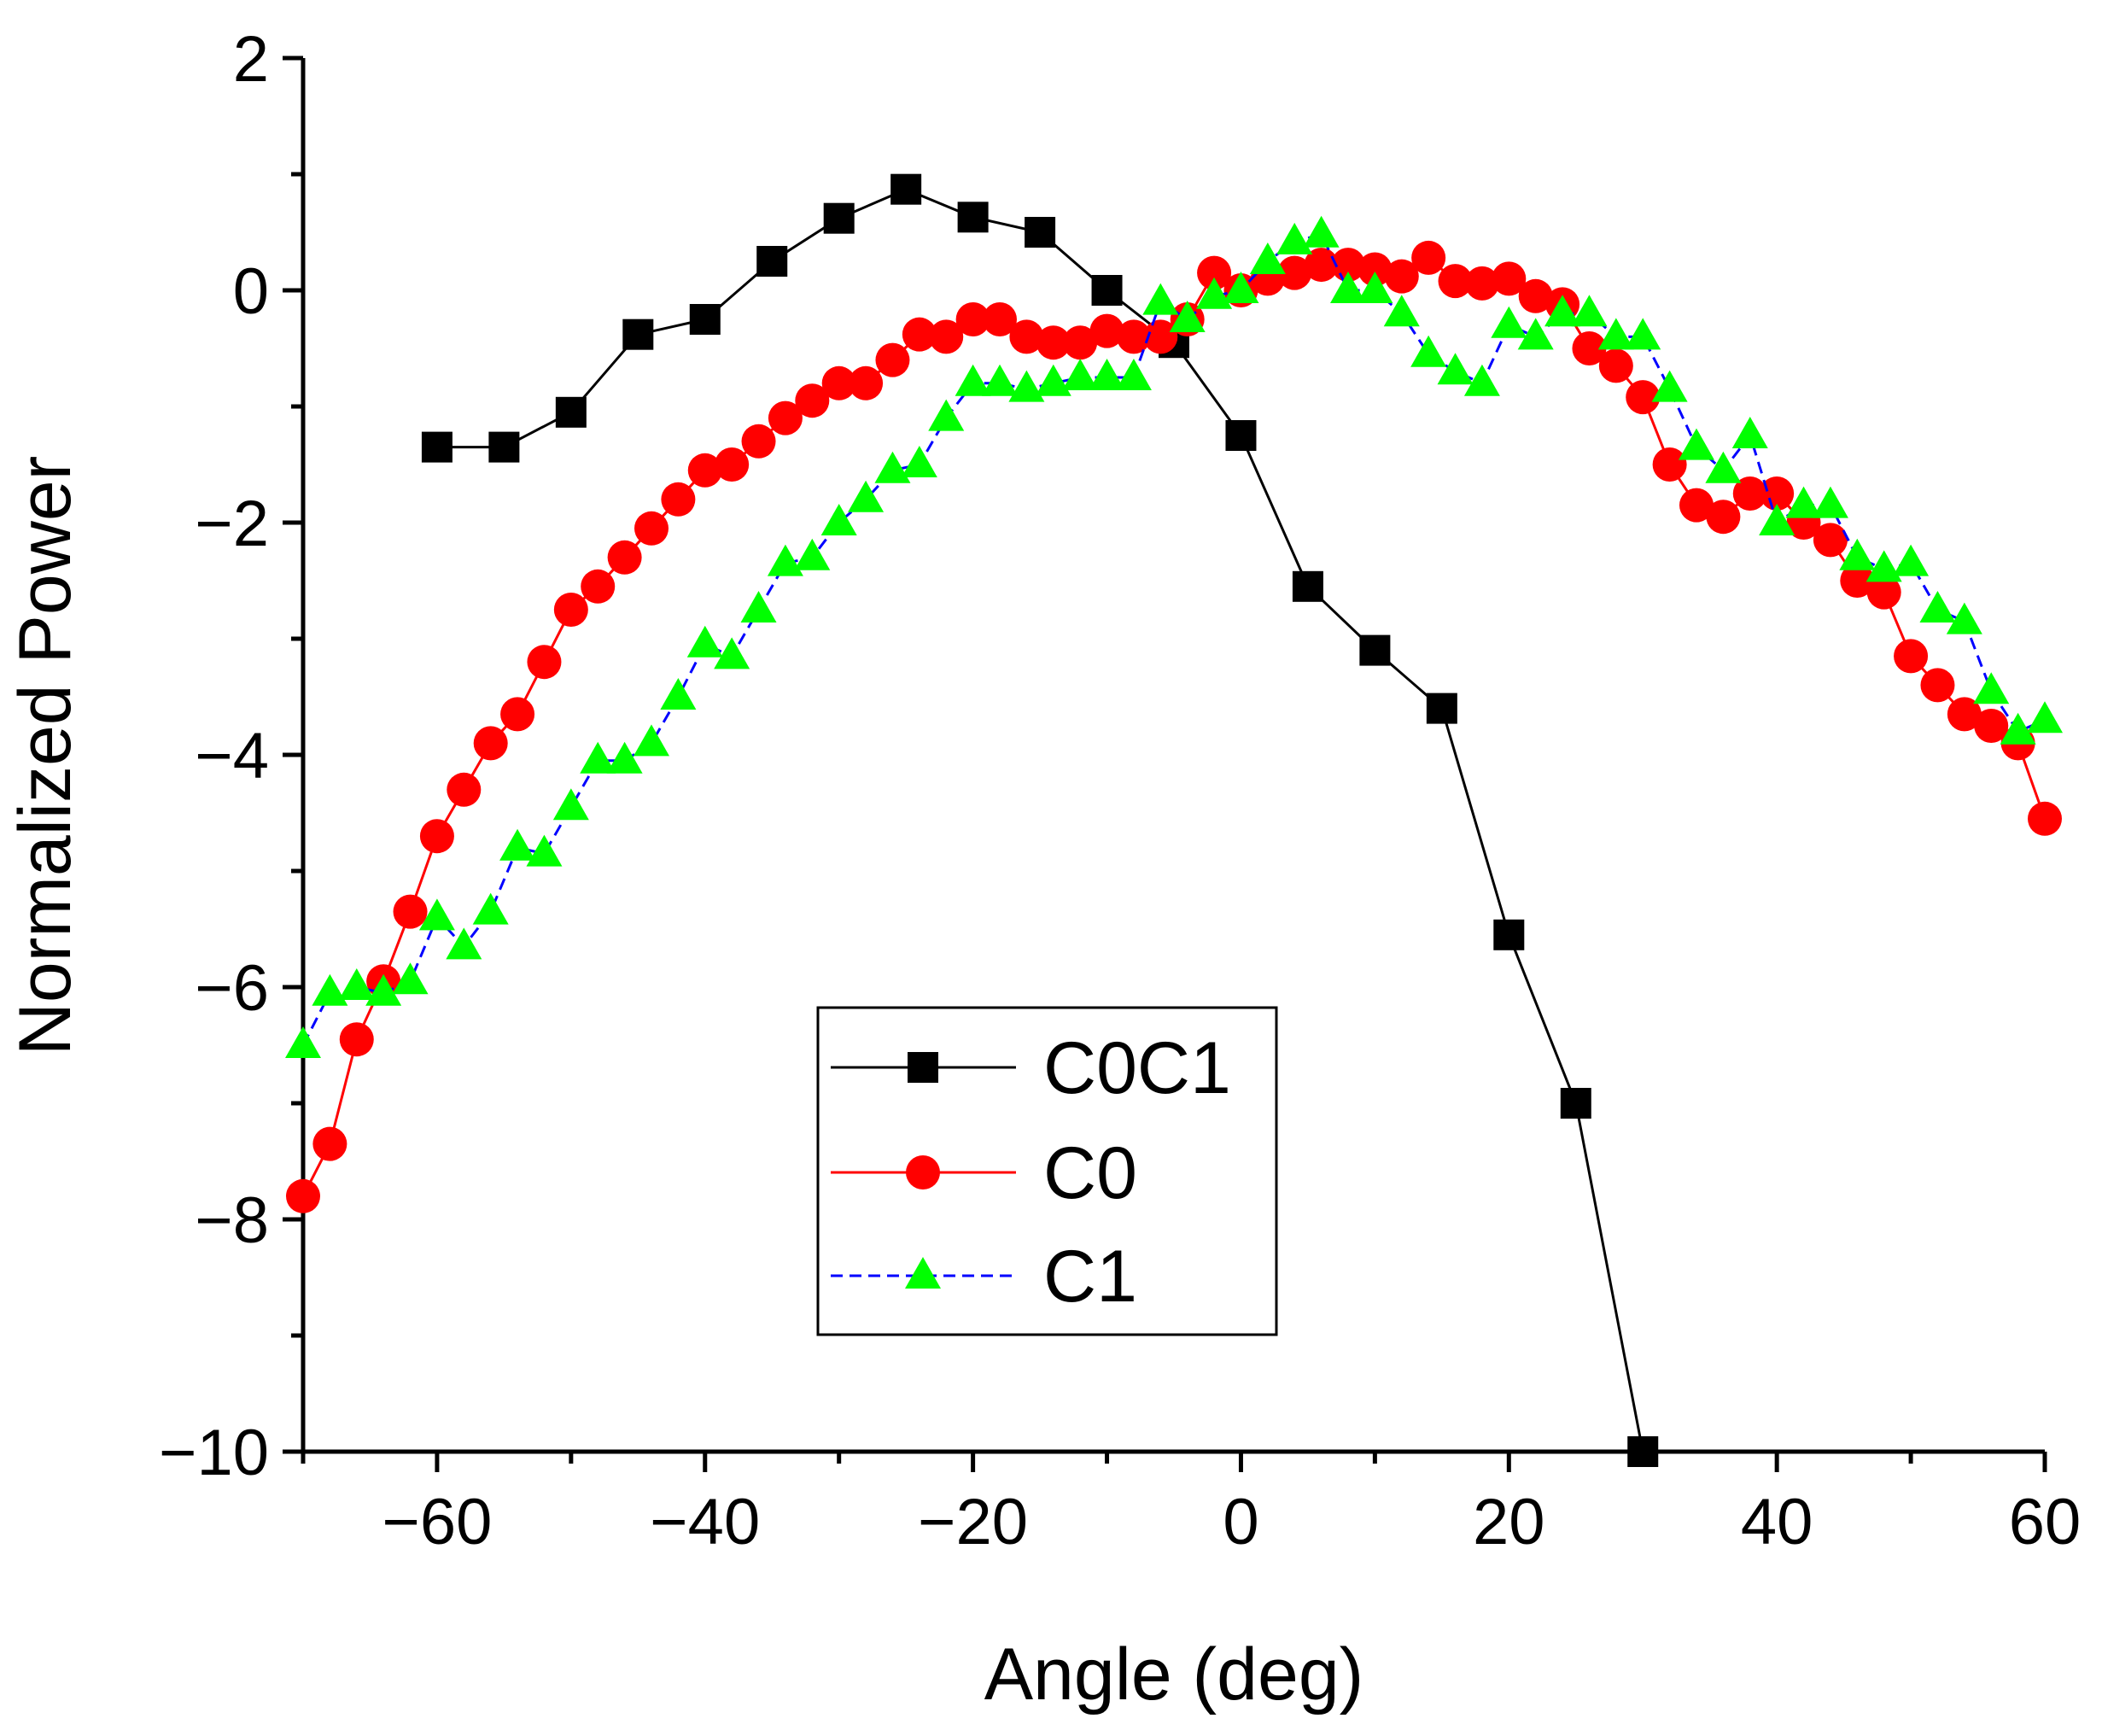 This screenshot has height=1736, width=2102. Describe the element at coordinates (1509, 1522) in the screenshot. I see `x-tick-label: 20` at that location.